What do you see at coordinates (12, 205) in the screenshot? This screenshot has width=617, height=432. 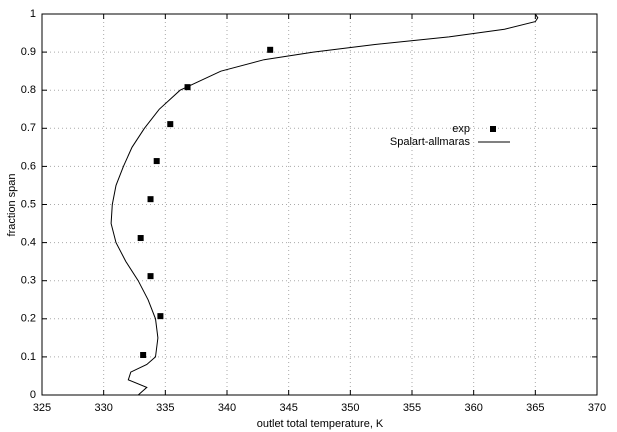 I see `y-axis-label: fraction span` at bounding box center [12, 205].